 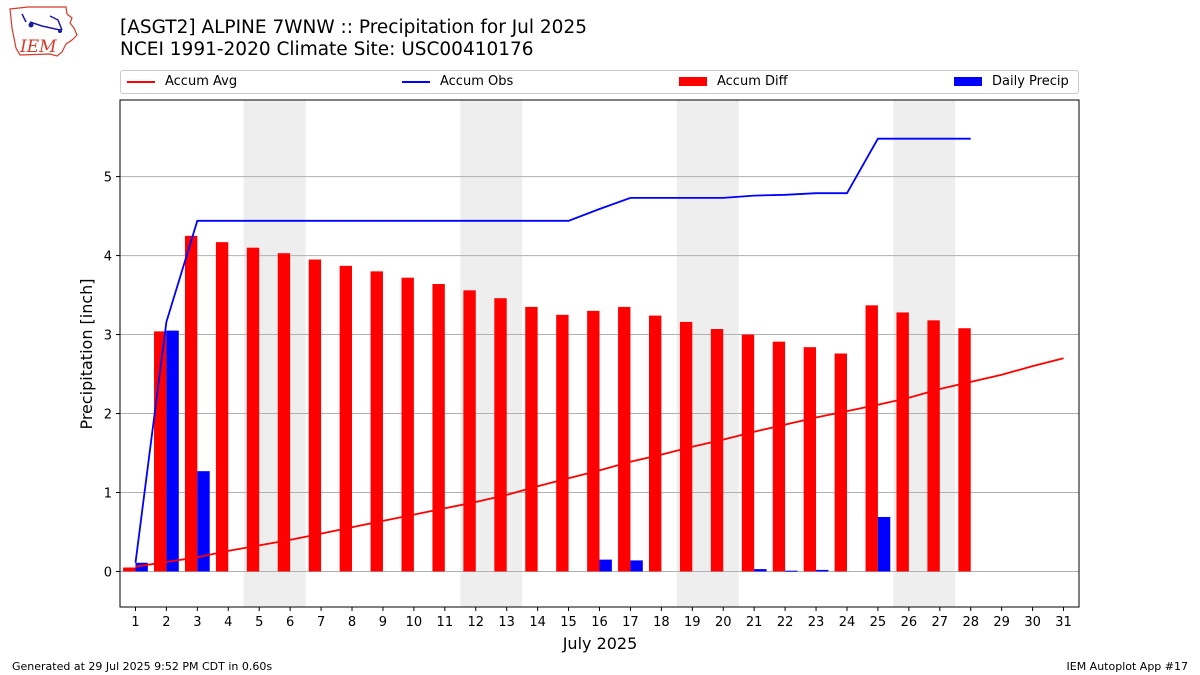 What do you see at coordinates (1001, 622) in the screenshot?
I see `x-tick-label: 29` at bounding box center [1001, 622].